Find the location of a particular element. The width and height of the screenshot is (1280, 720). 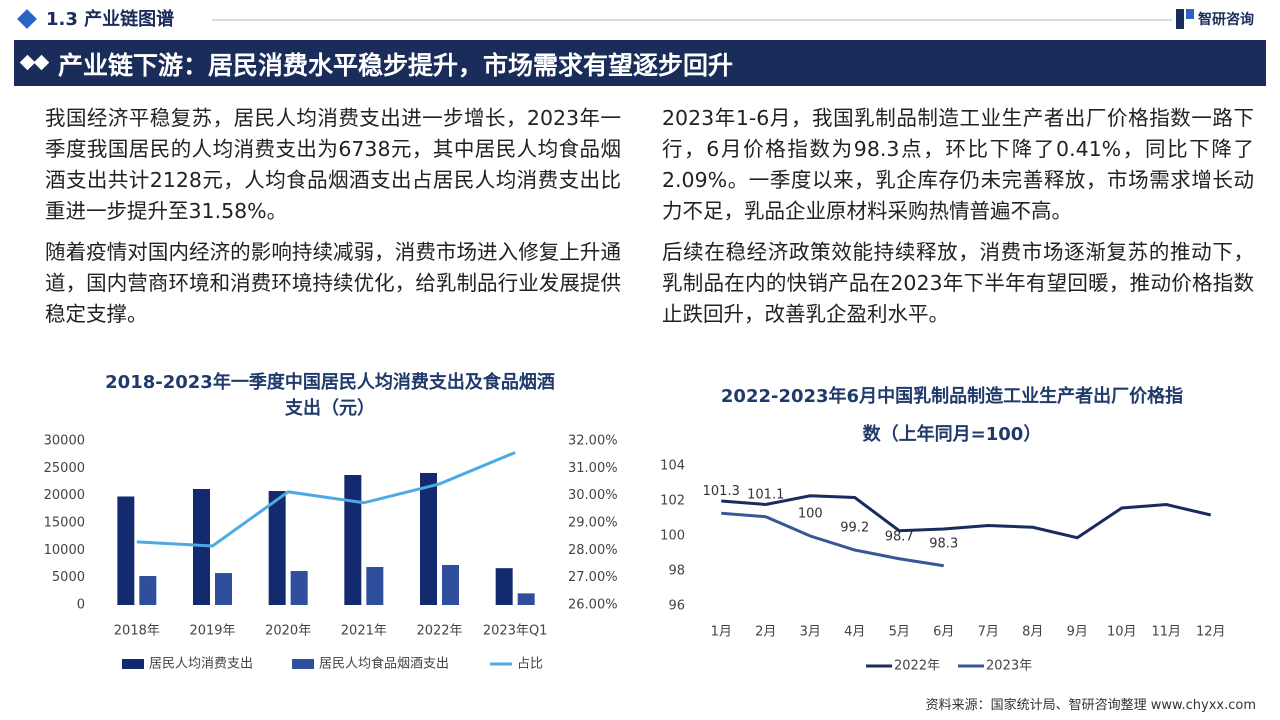

x-tick-label: 10月 is located at coordinates (1122, 632).